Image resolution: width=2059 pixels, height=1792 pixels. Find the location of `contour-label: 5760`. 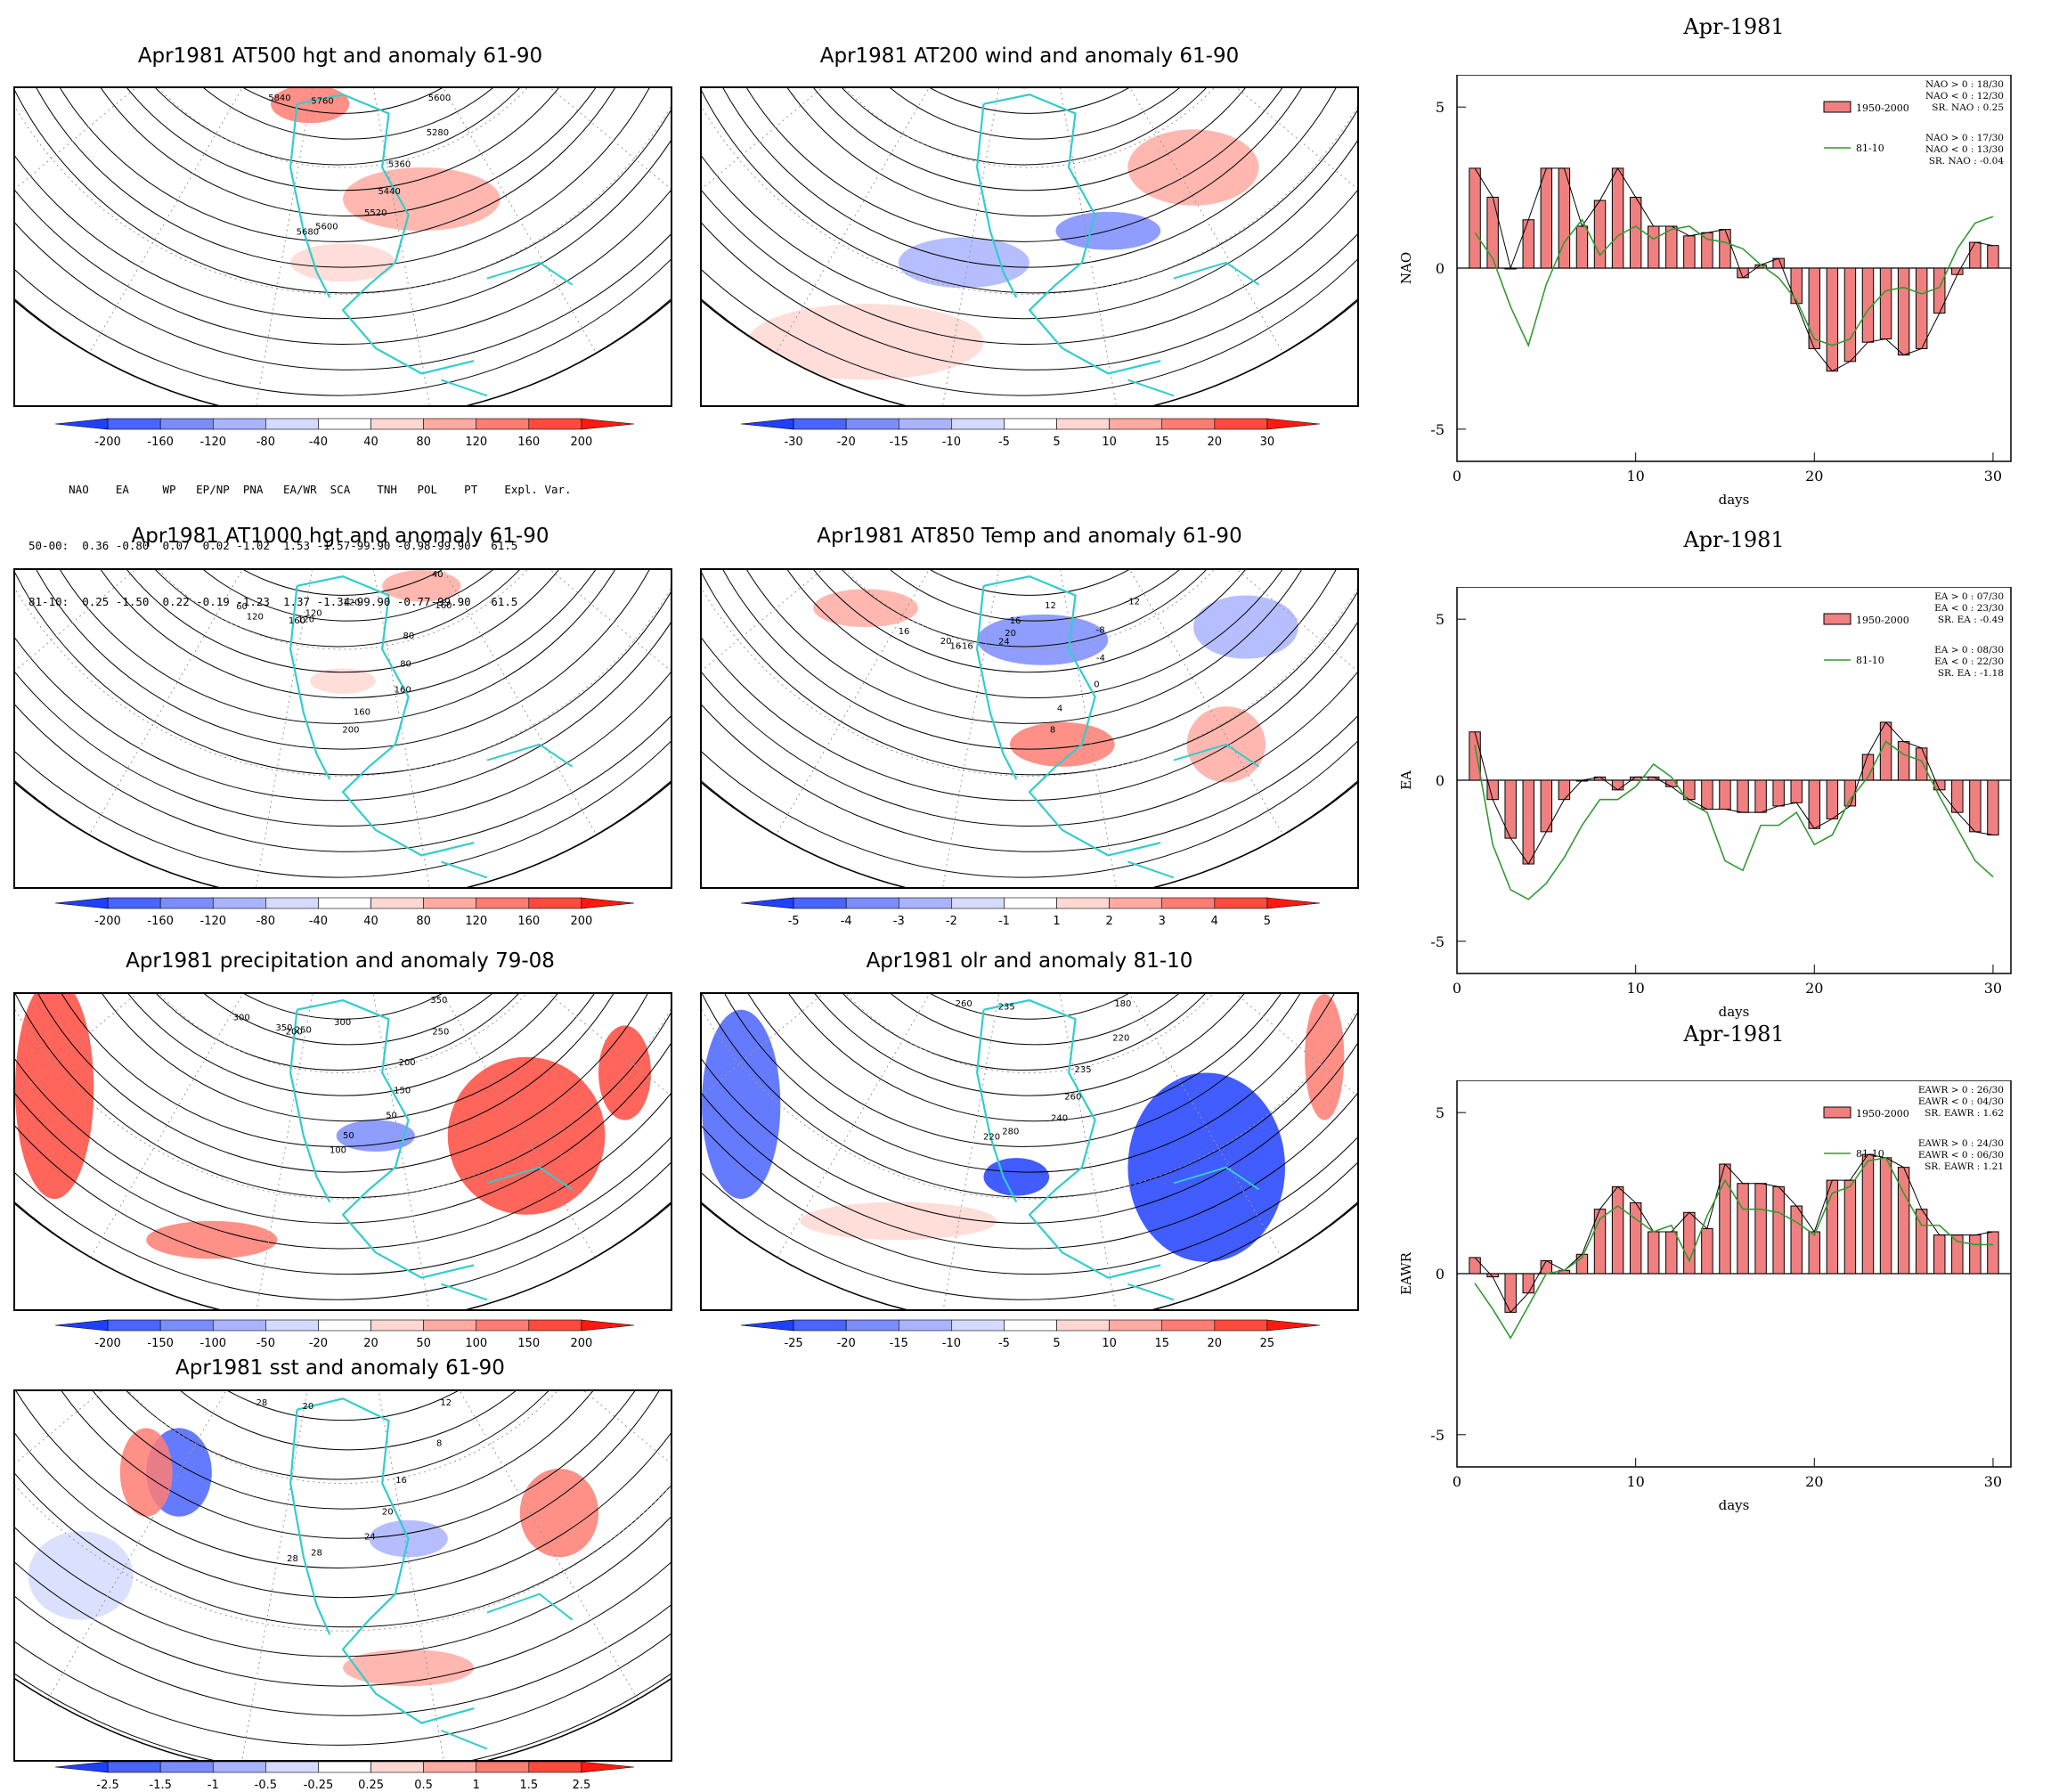

contour-label: 5760 is located at coordinates (322, 101).